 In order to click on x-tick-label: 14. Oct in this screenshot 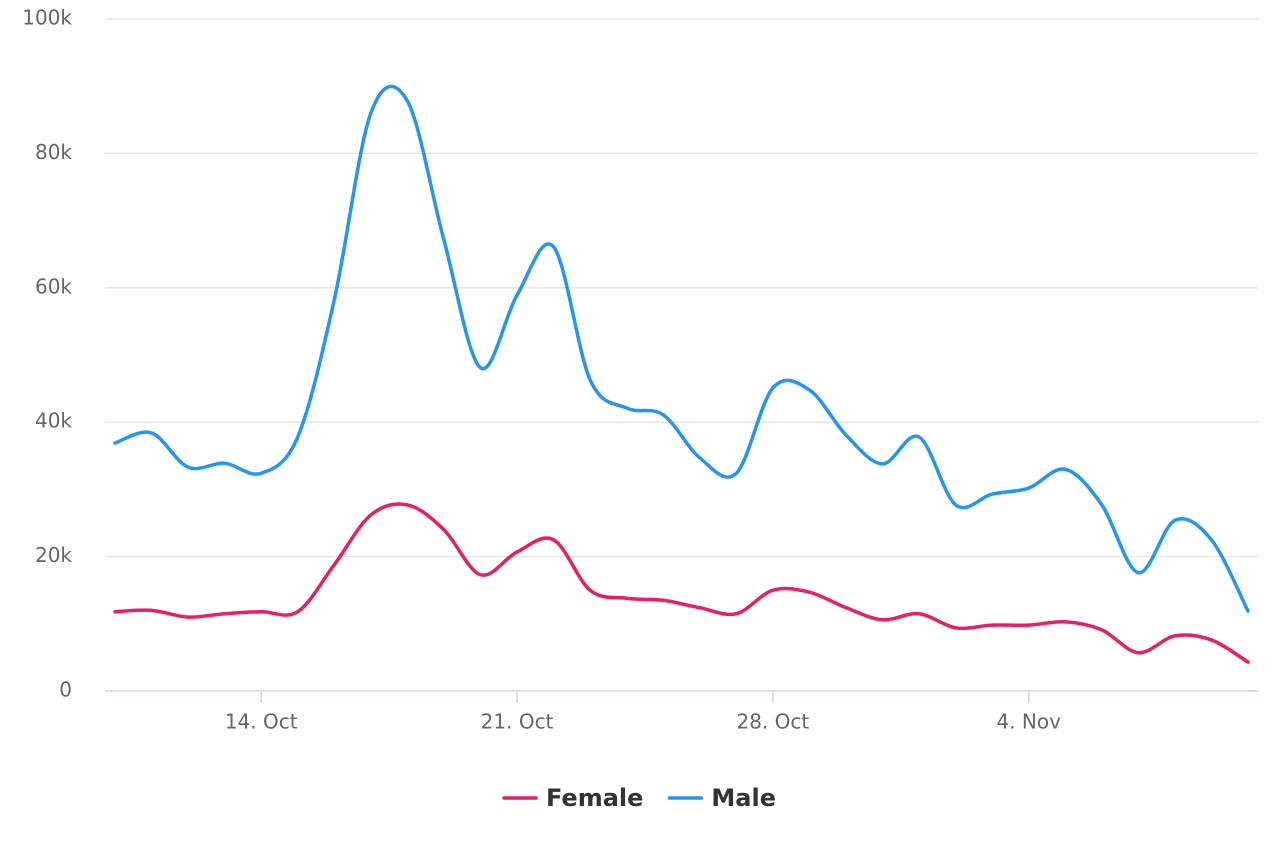, I will do `click(261, 722)`.